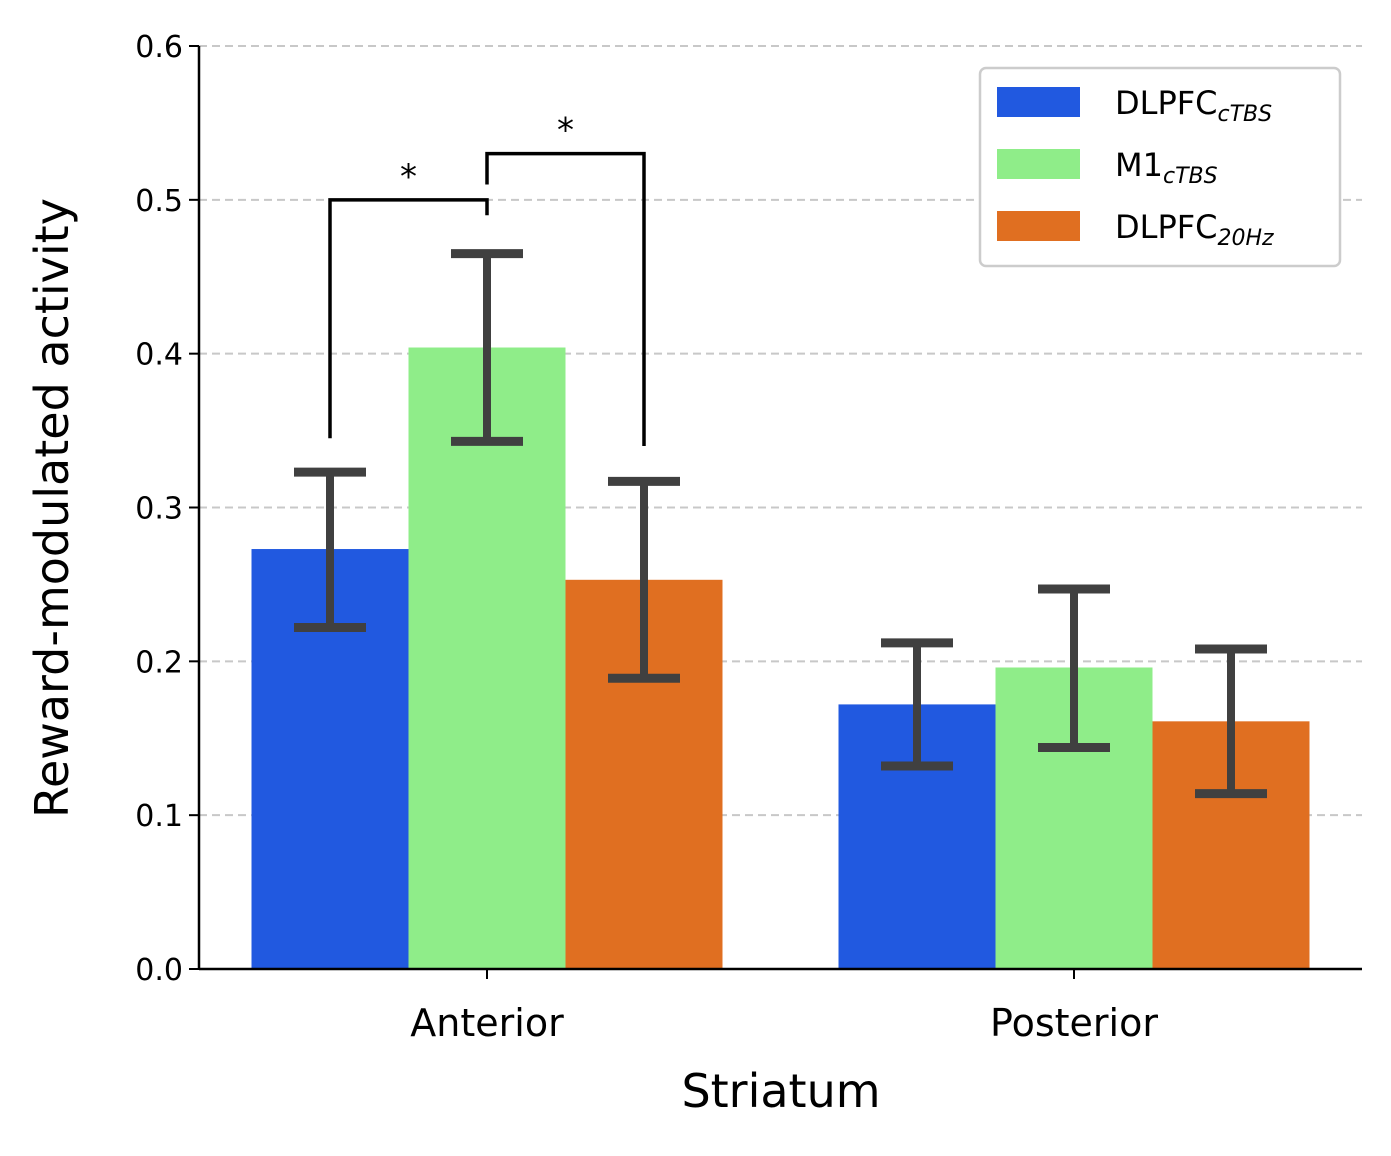 Image resolution: width=1391 pixels, height=1156 pixels. Describe the element at coordinates (159, 970) in the screenshot. I see `y-tick-label: 0.0` at that location.